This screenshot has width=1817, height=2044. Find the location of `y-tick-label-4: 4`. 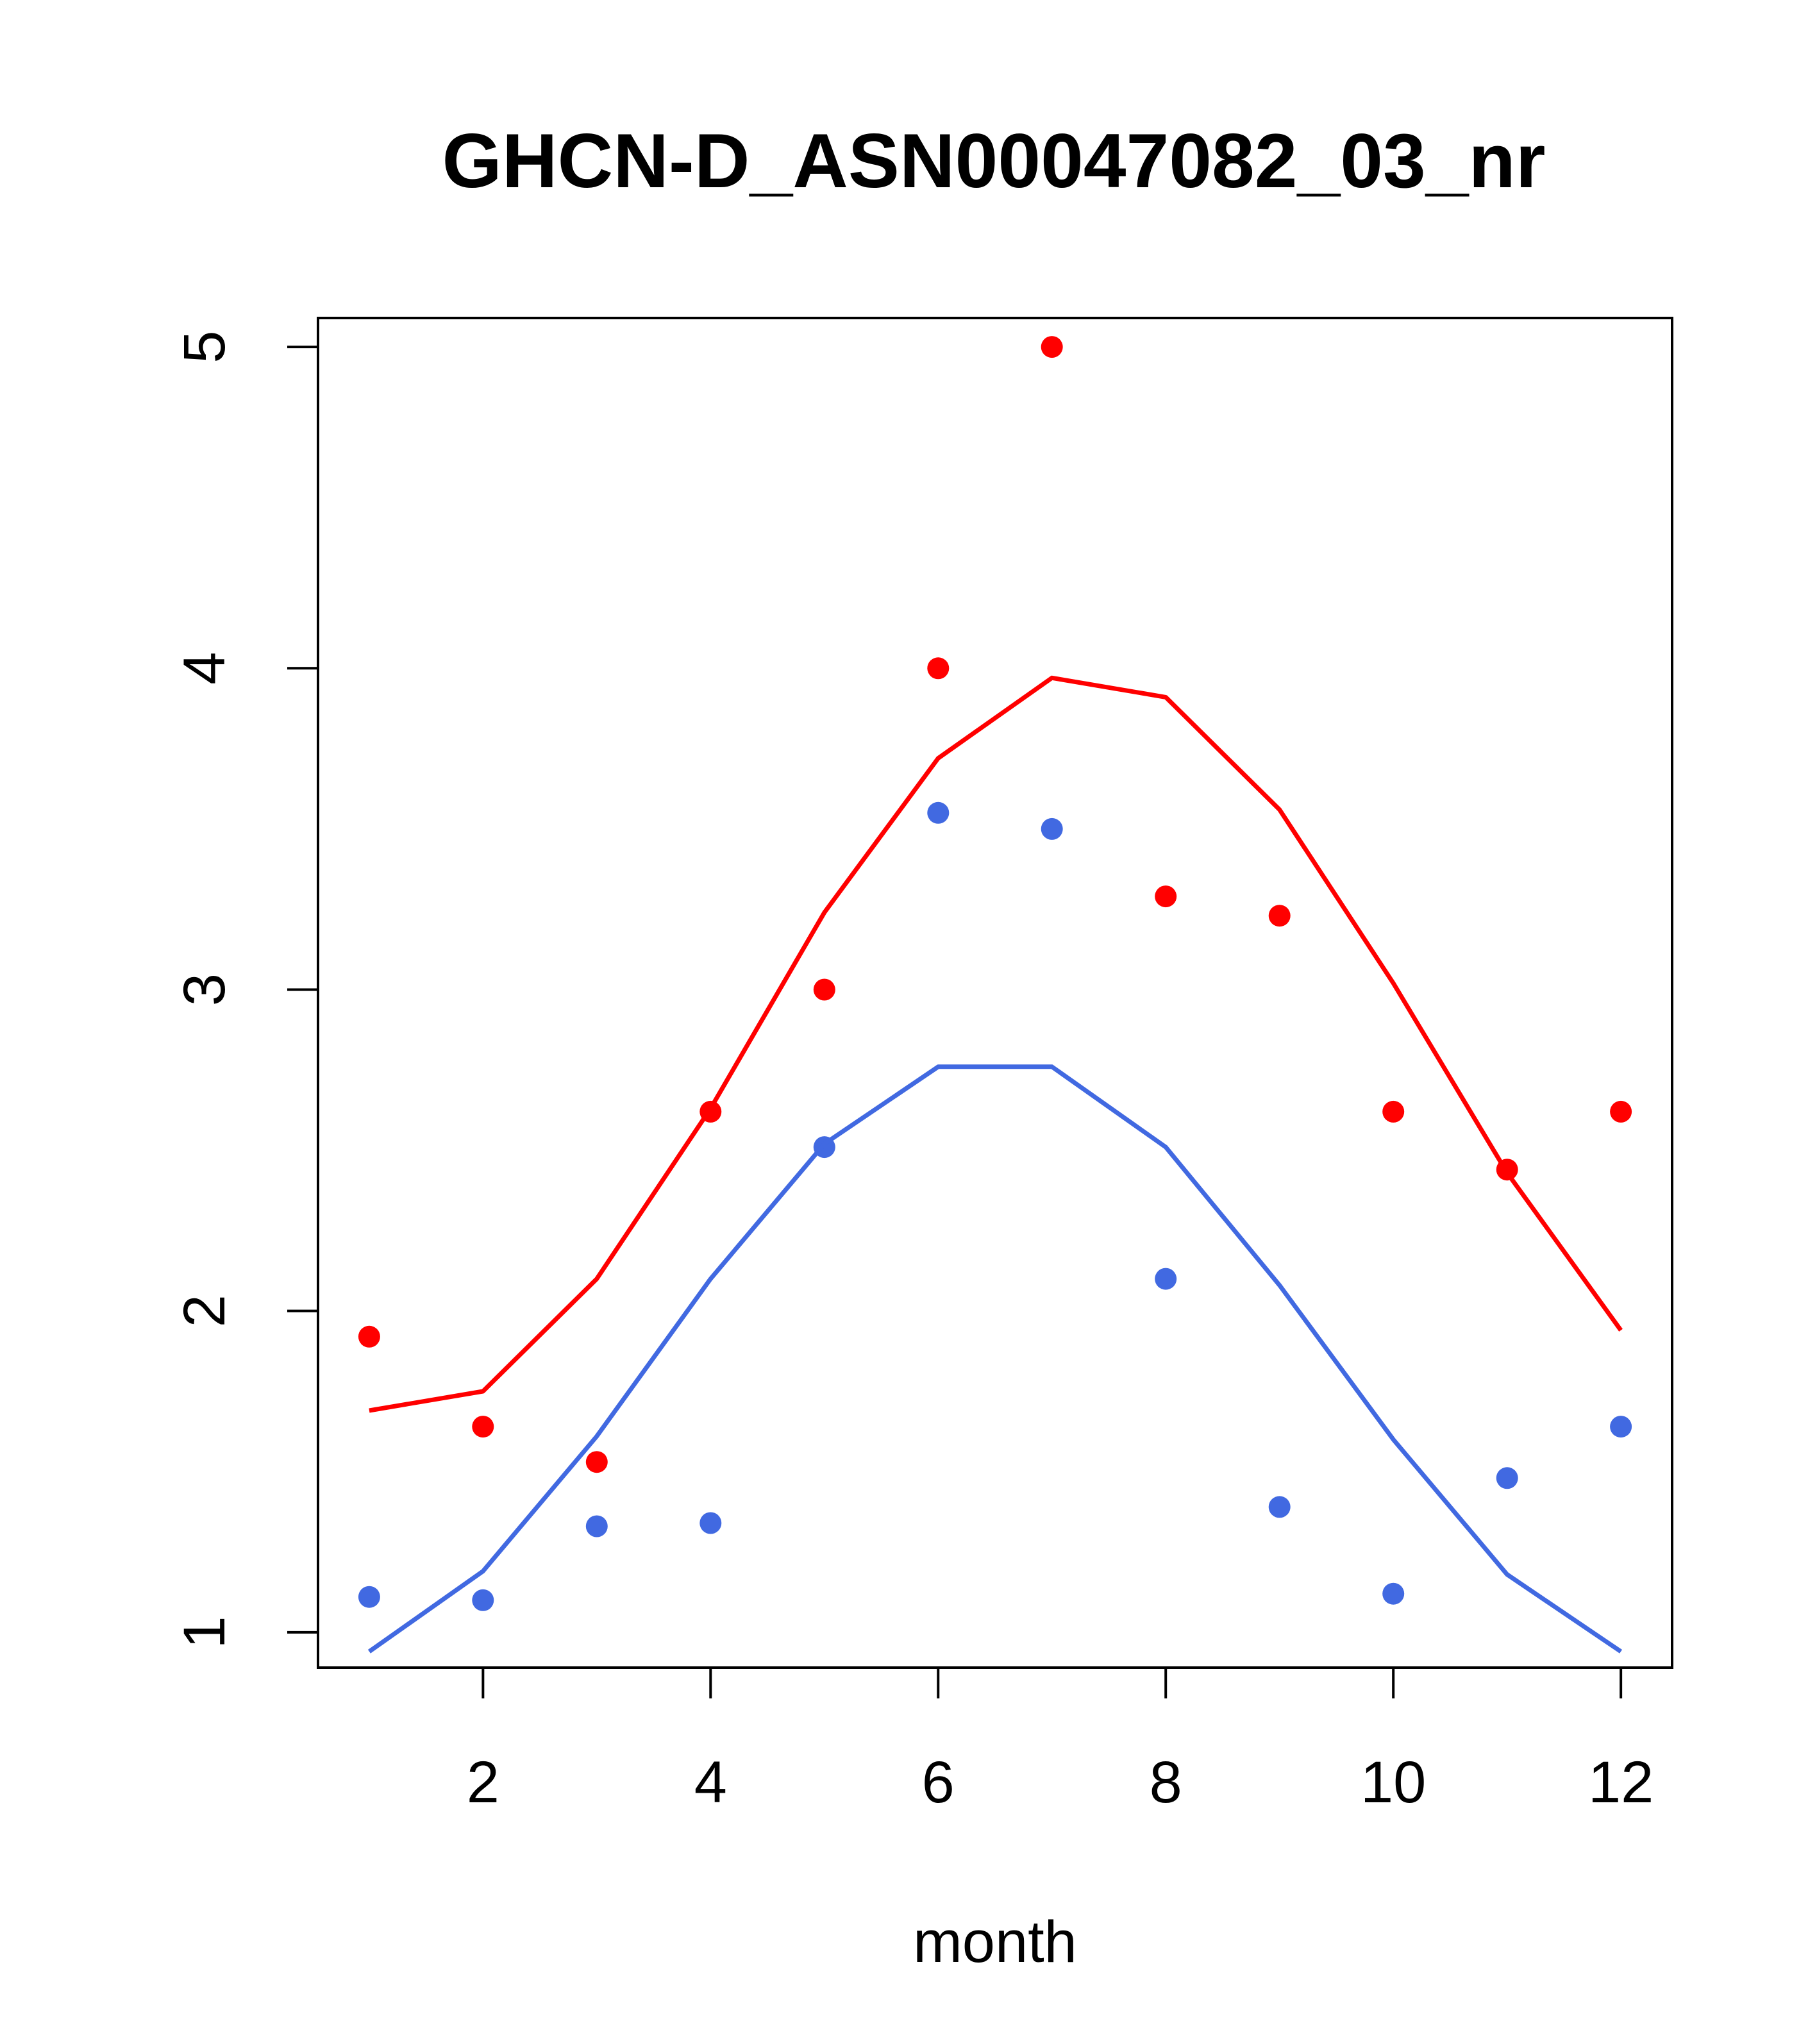

y-tick-label-4: 4 is located at coordinates (204, 668).